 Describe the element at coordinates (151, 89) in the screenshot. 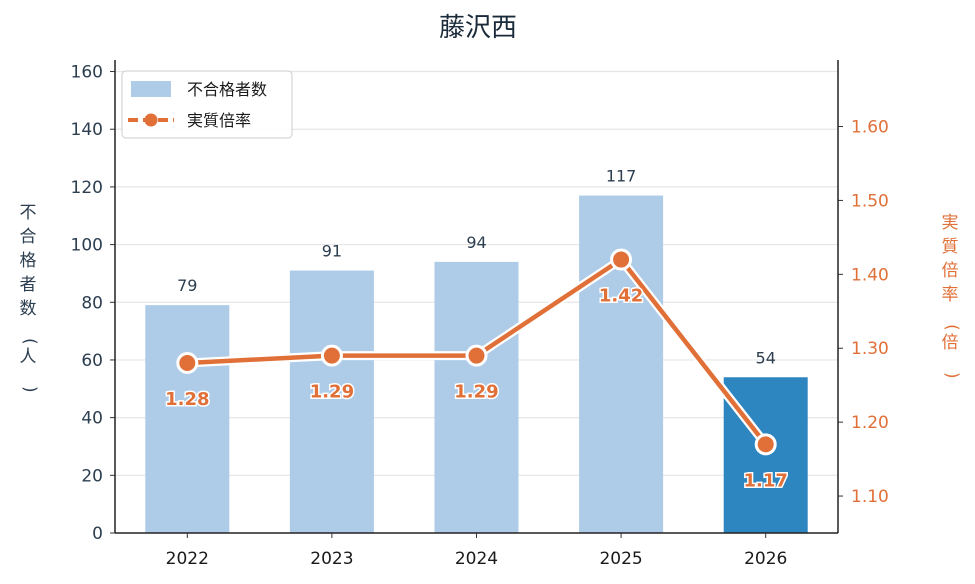

I see `legend-bar-swatch` at that location.